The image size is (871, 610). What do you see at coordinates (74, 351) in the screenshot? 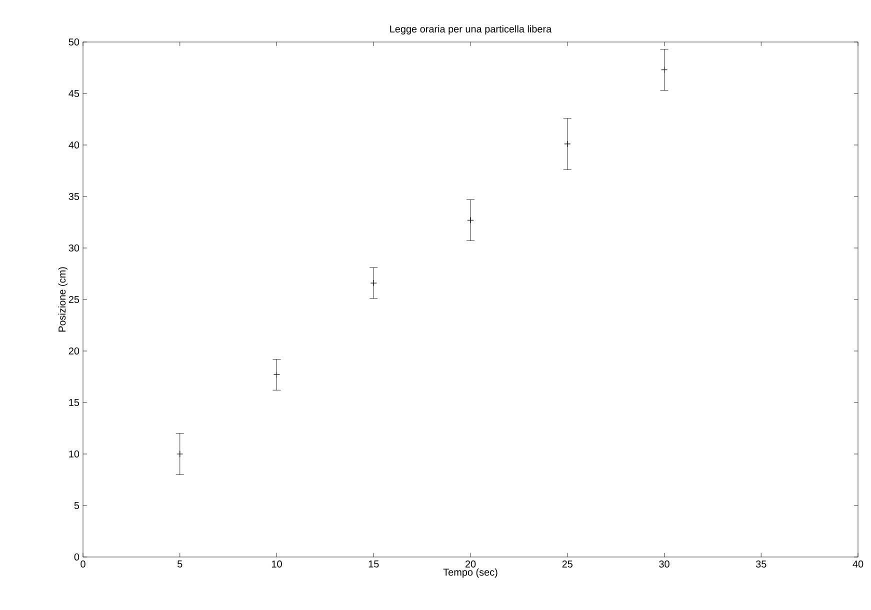
I see `y-tick-label: 20` at bounding box center [74, 351].